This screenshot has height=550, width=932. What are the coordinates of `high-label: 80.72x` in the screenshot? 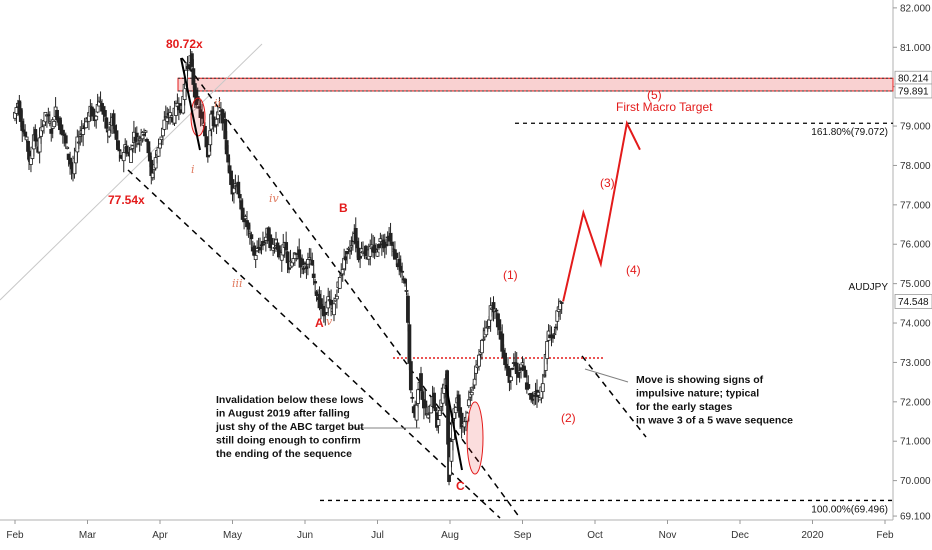 It's located at (184, 44).